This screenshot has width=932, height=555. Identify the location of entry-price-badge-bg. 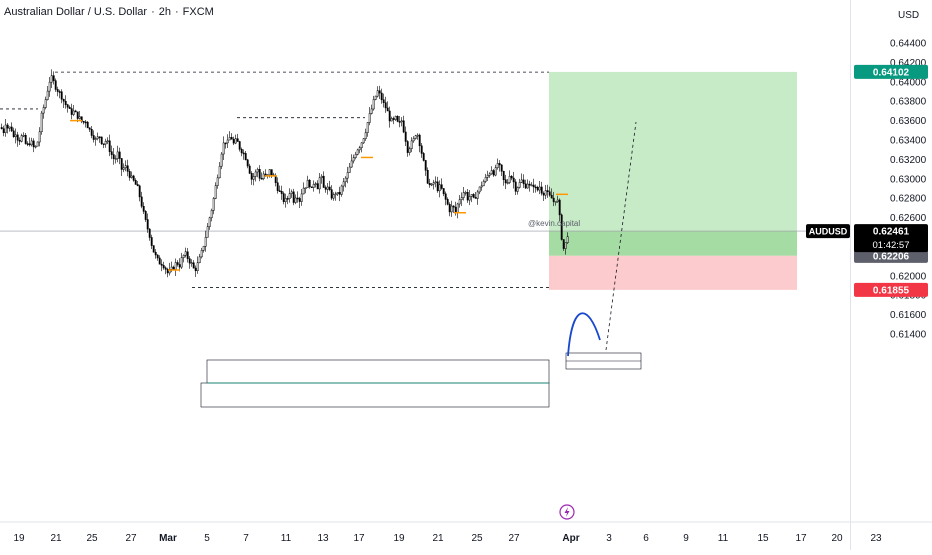
(891, 255).